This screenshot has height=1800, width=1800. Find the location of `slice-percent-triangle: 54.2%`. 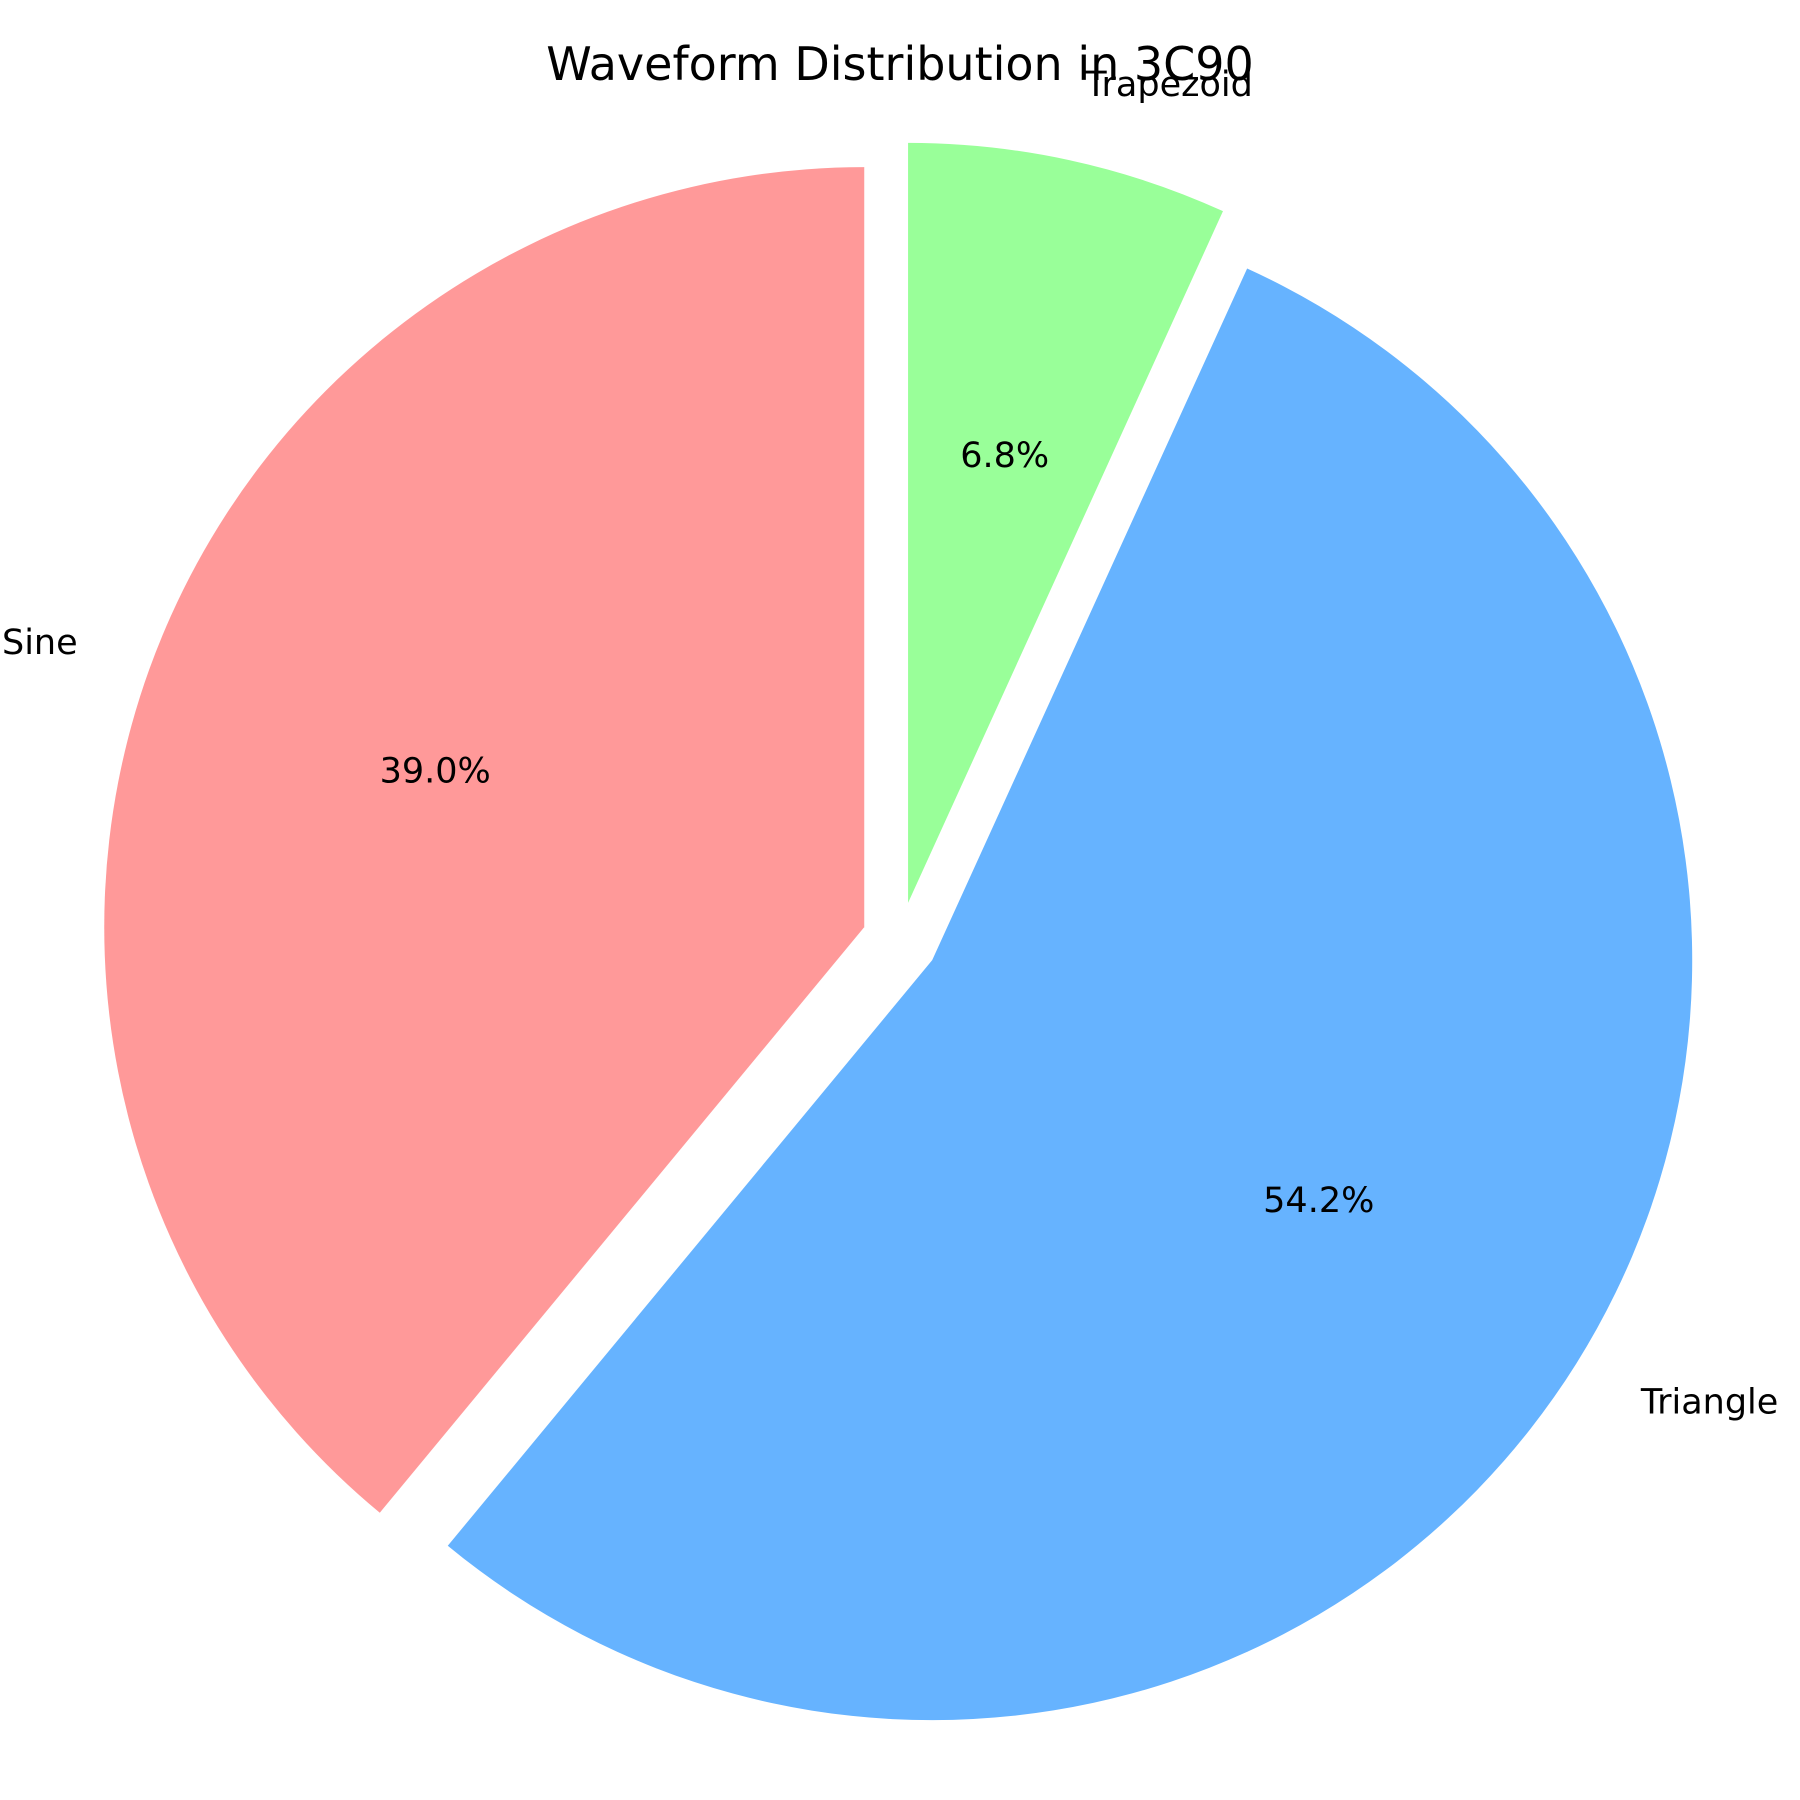

slice-percent-triangle: 54.2% is located at coordinates (1318, 1201).